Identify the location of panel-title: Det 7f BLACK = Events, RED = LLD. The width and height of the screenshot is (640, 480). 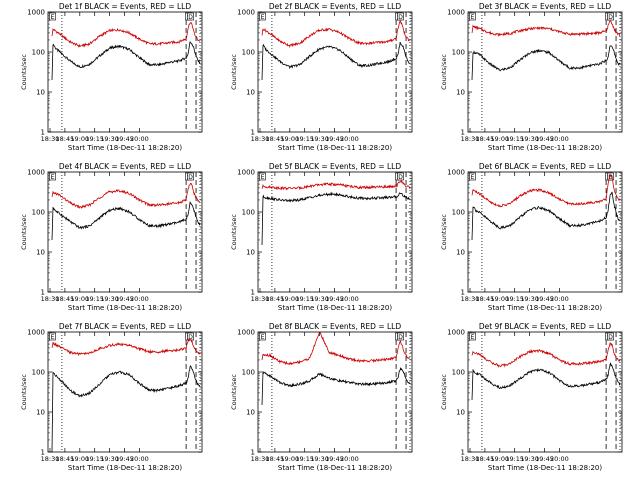
(125, 326).